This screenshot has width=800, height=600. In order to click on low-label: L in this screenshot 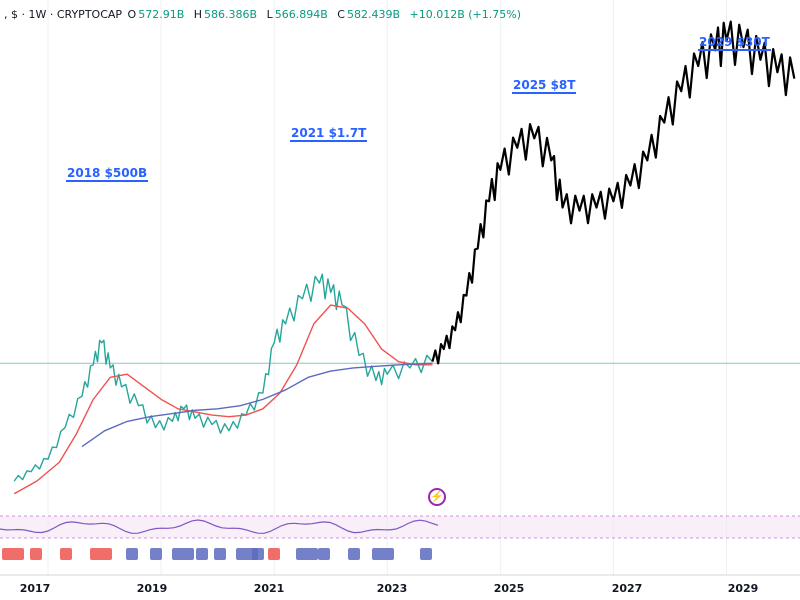, I will do `click(269, 14)`.